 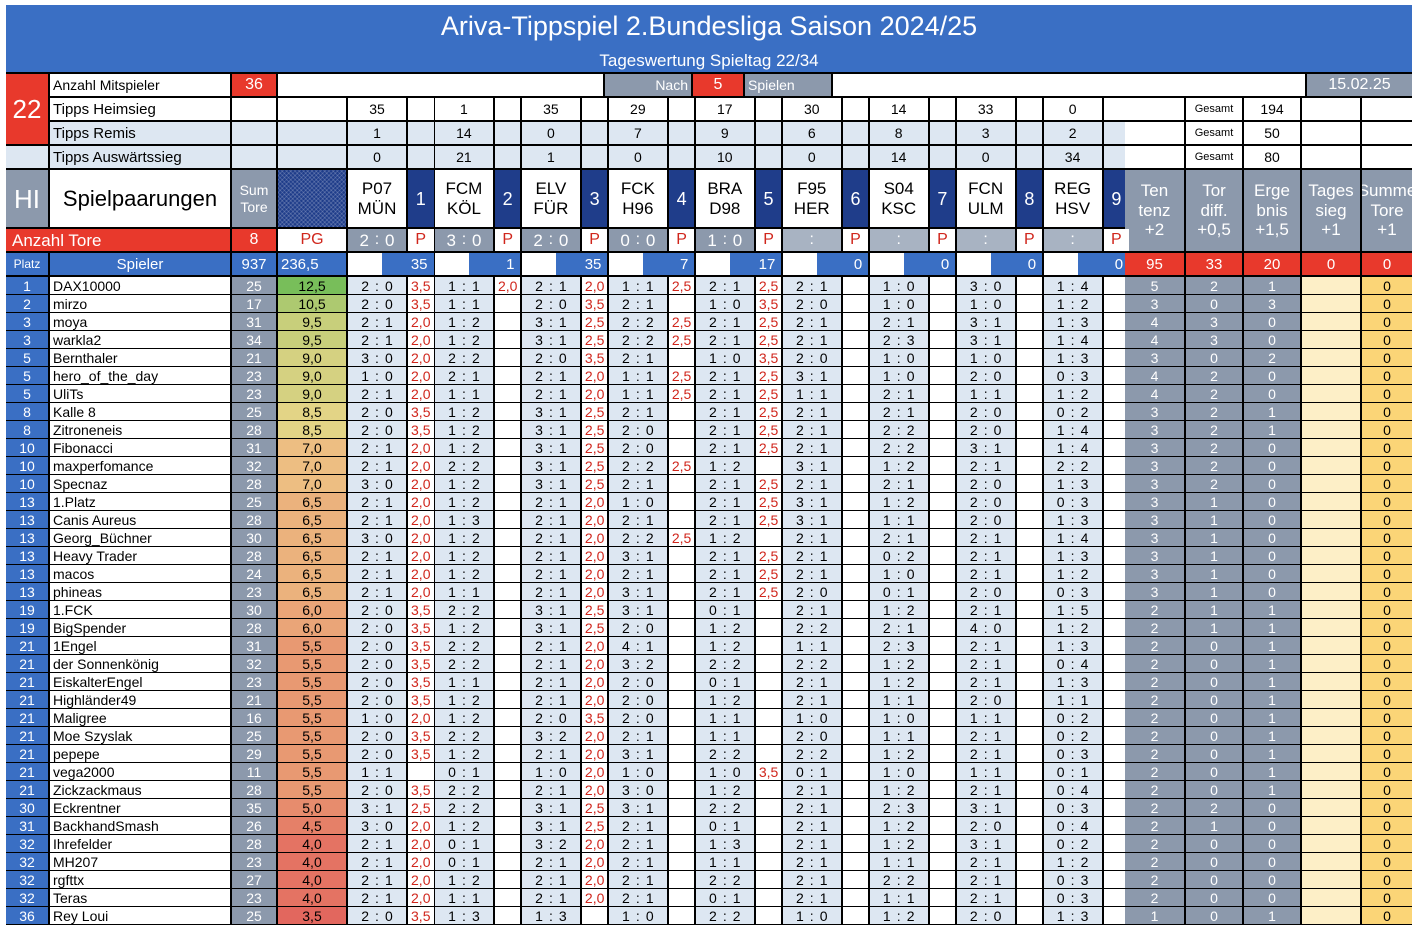 I want to click on tip-home: 0, so click(x=447, y=861).